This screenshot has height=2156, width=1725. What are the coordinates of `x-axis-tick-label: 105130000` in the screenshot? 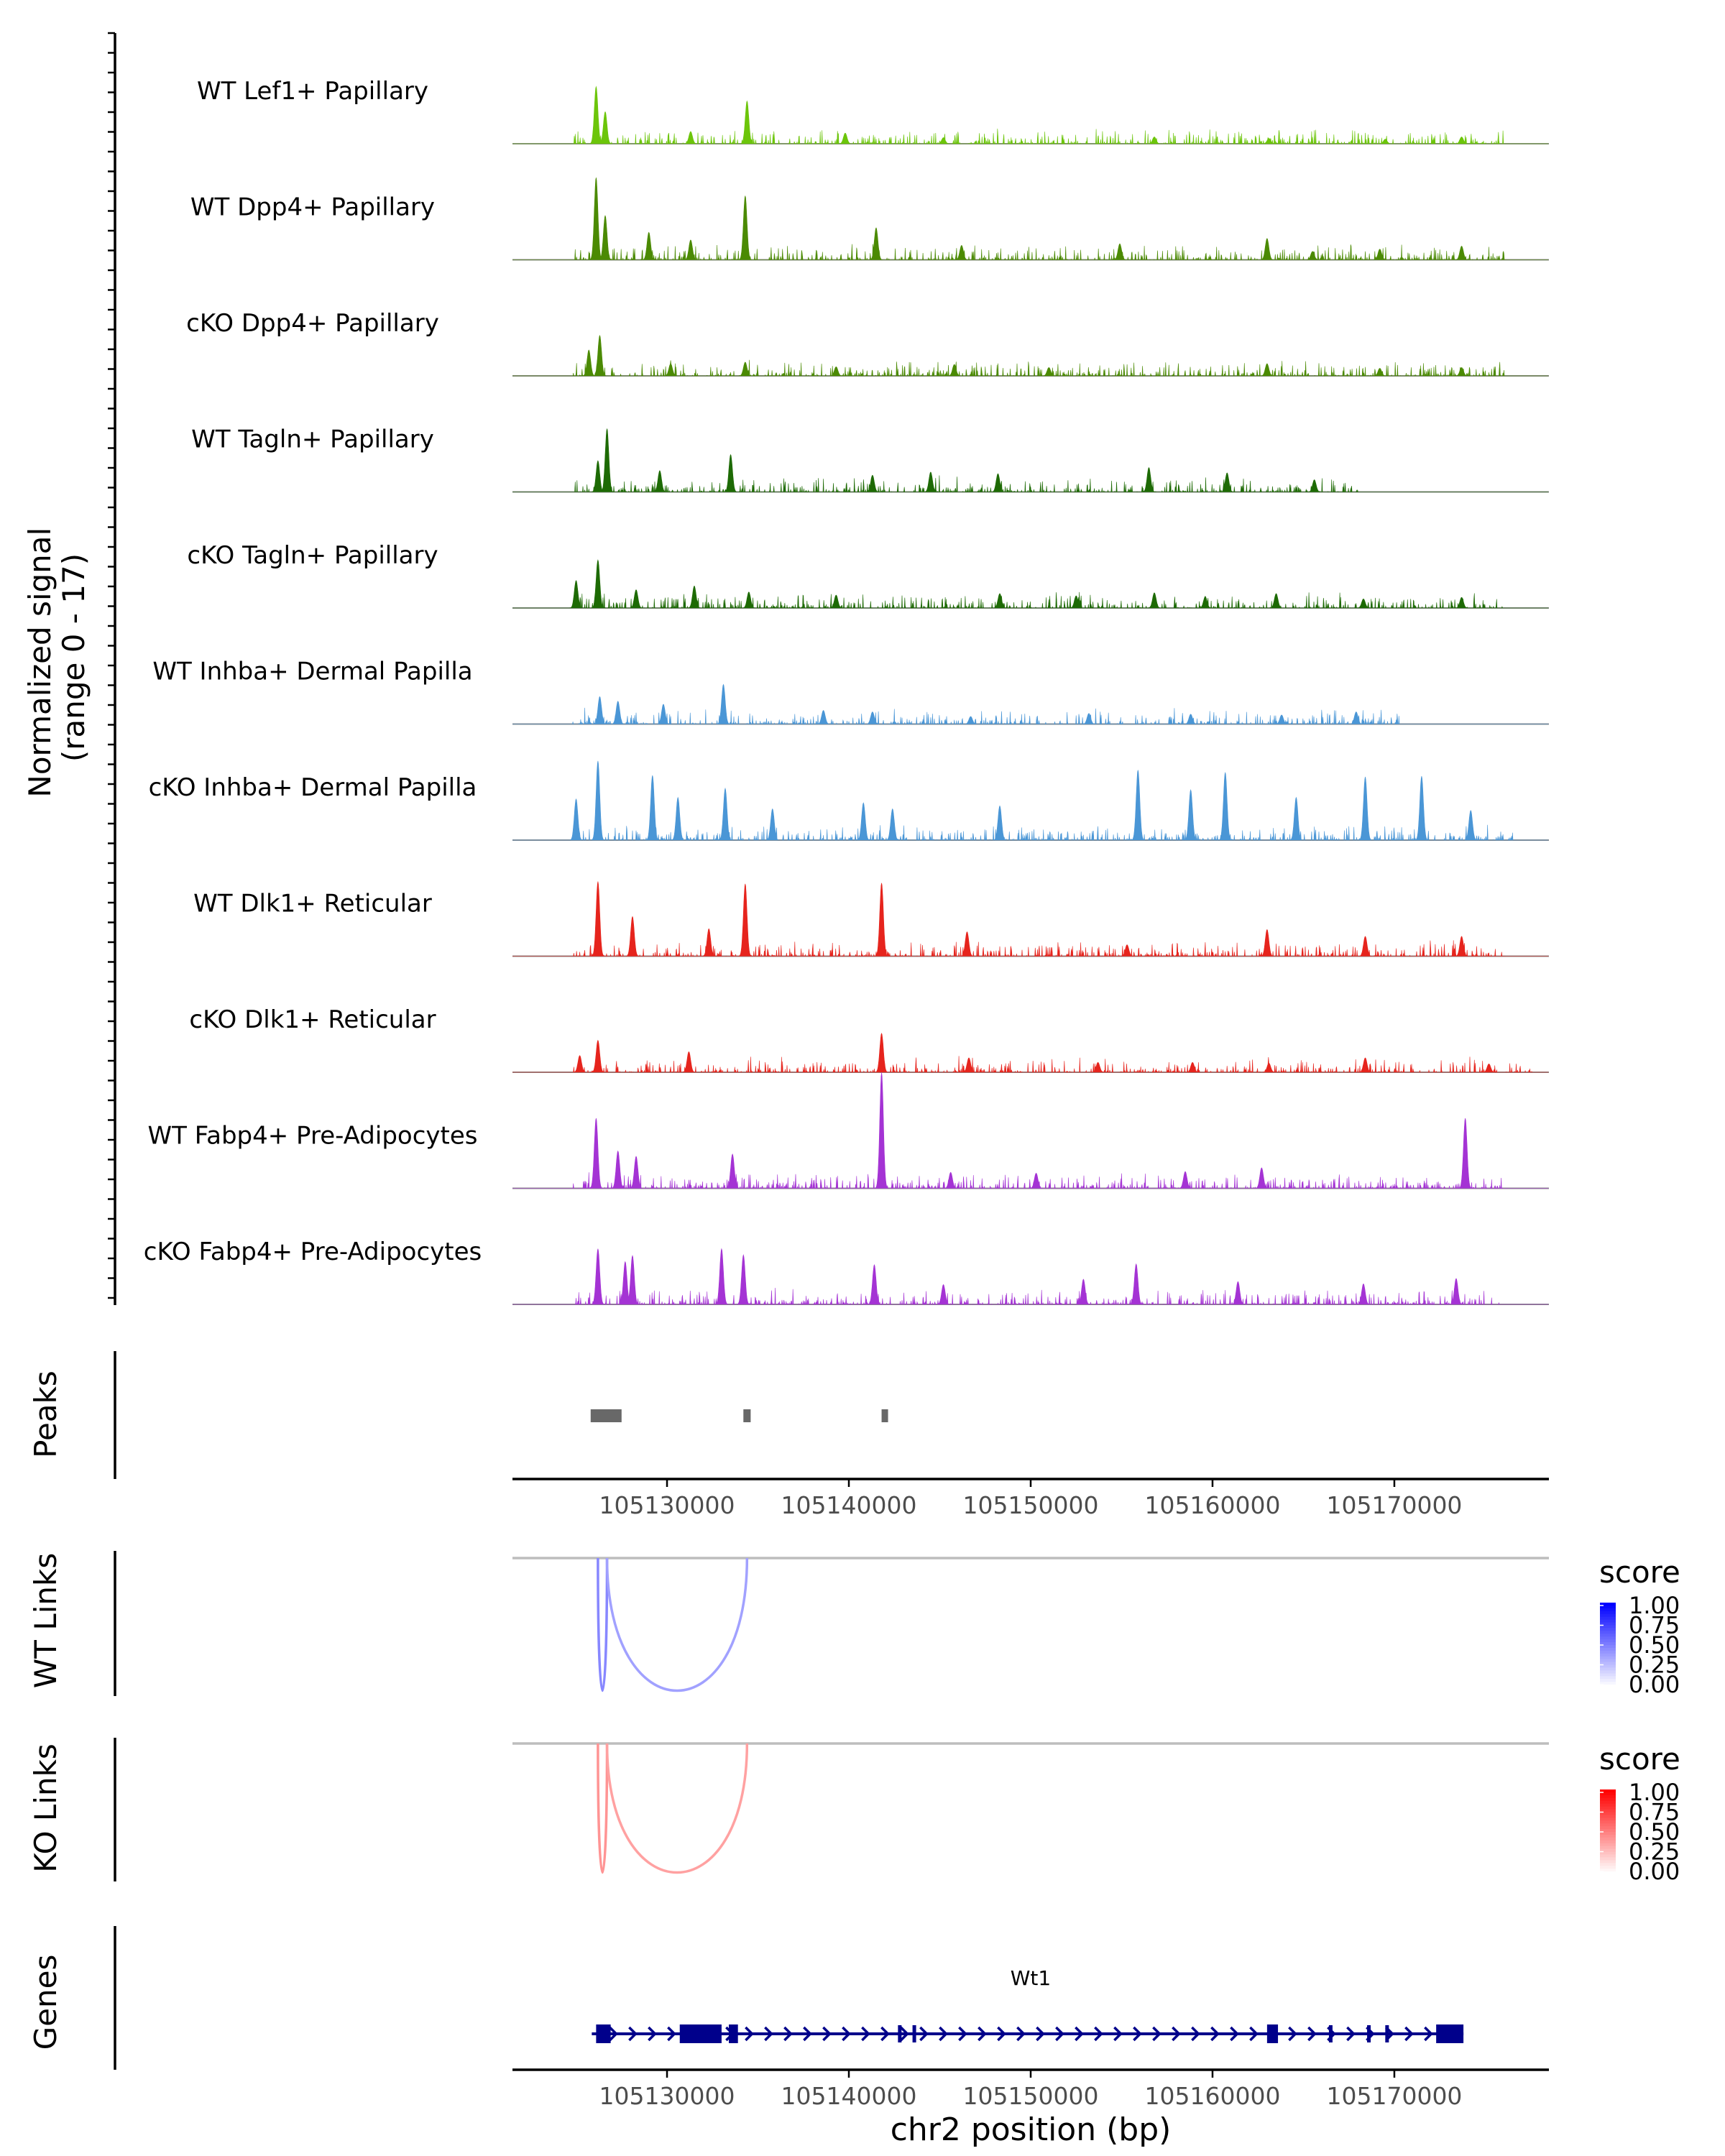 It's located at (667, 2096).